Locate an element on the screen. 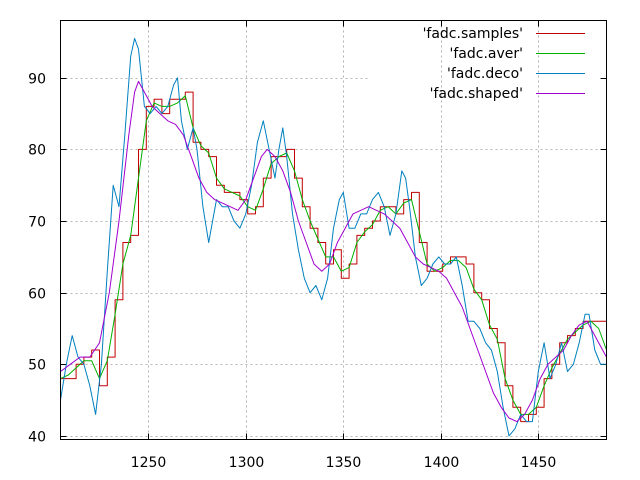  legend-label: 'fadc.aver' is located at coordinates (486, 54).